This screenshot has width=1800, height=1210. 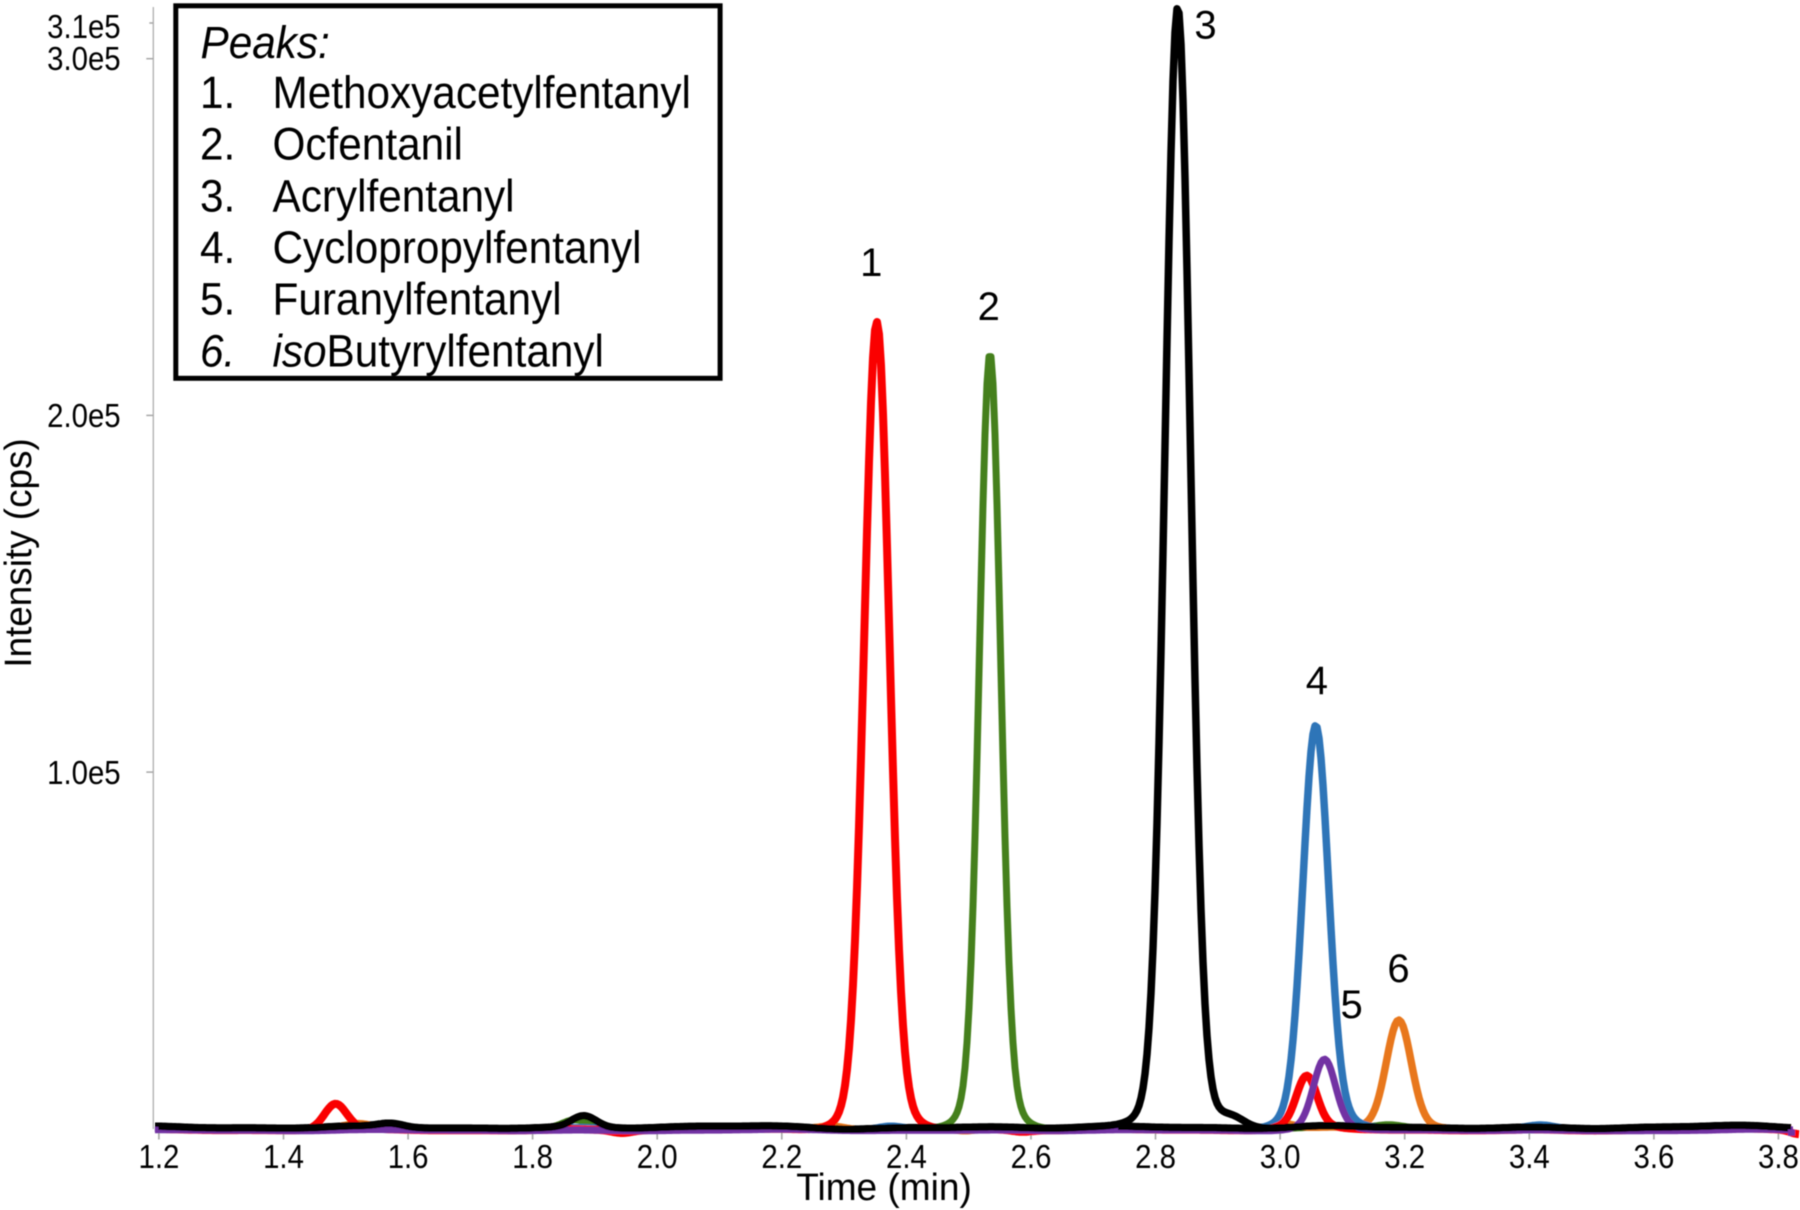 I want to click on svg-text: 1.6, so click(x=408, y=1156).